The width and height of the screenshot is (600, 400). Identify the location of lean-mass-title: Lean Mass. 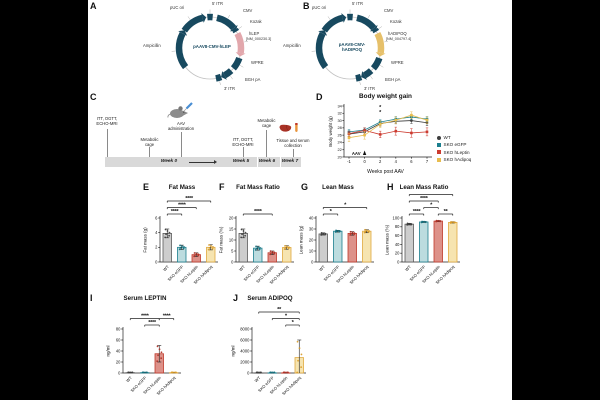
(338, 187).